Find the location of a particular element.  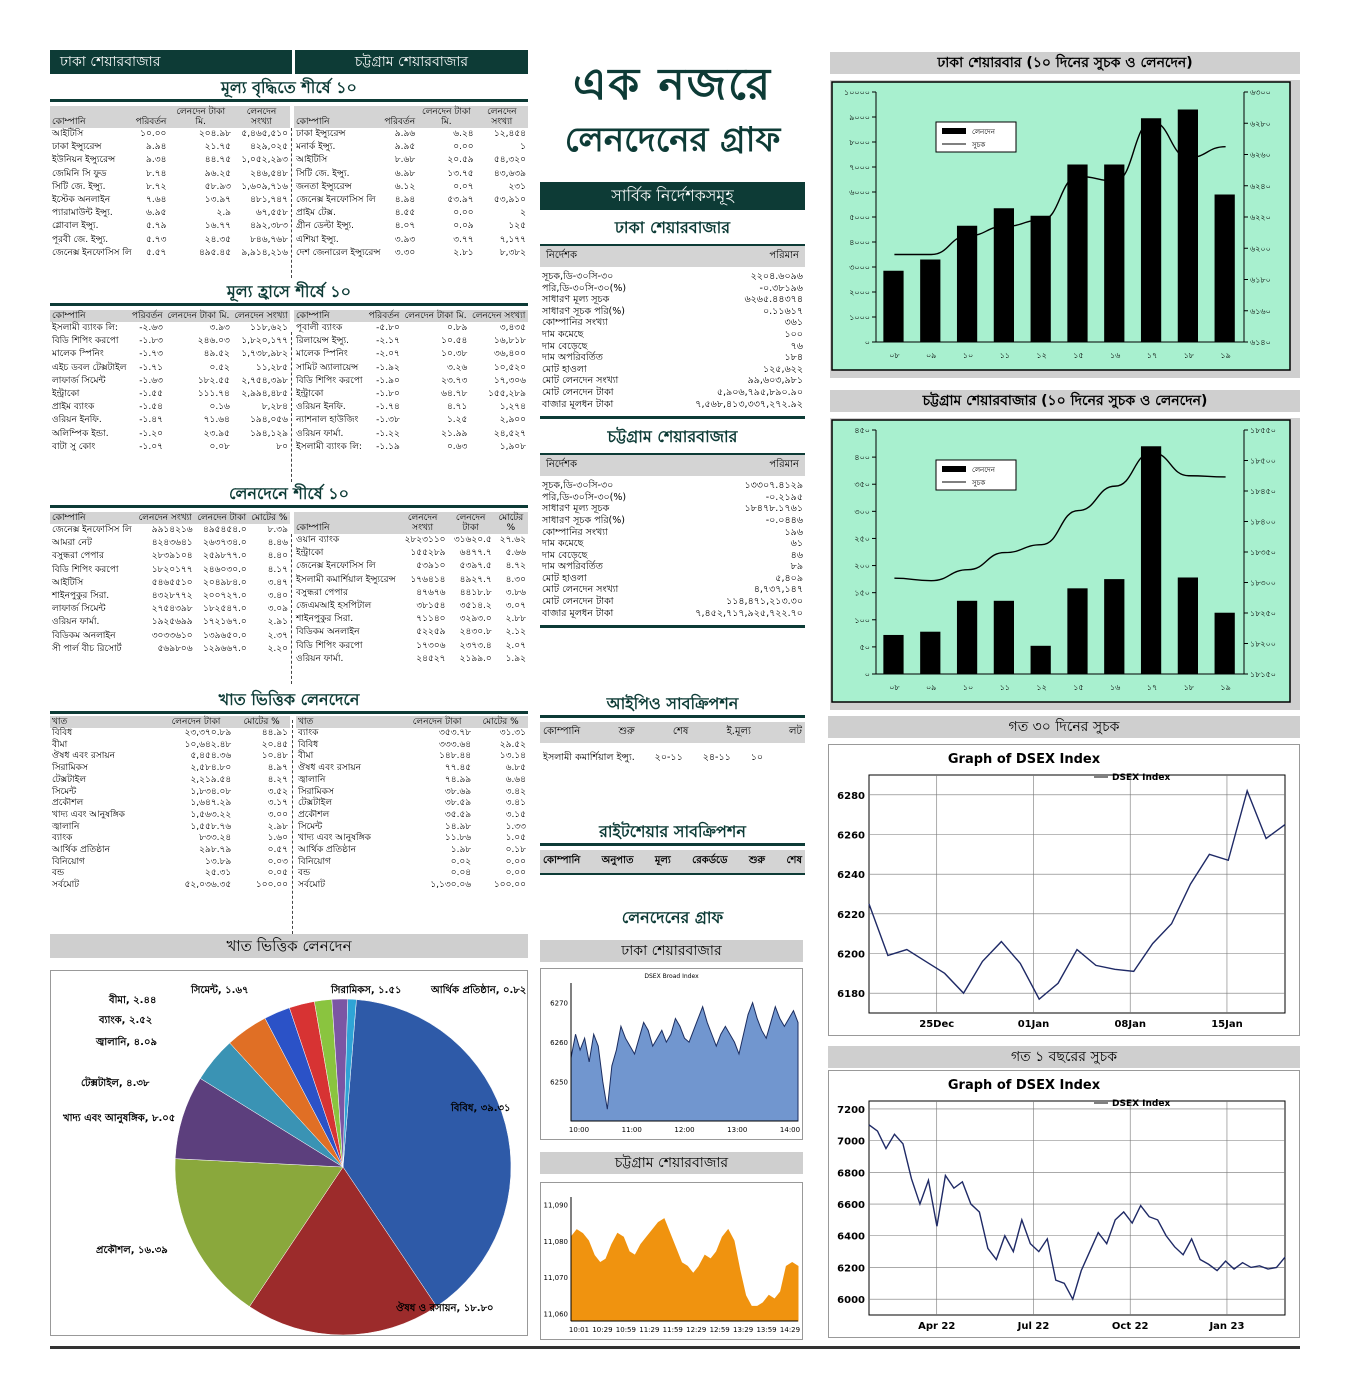

table-cell: ১,৫৬৩.২২ is located at coordinates (211, 814).